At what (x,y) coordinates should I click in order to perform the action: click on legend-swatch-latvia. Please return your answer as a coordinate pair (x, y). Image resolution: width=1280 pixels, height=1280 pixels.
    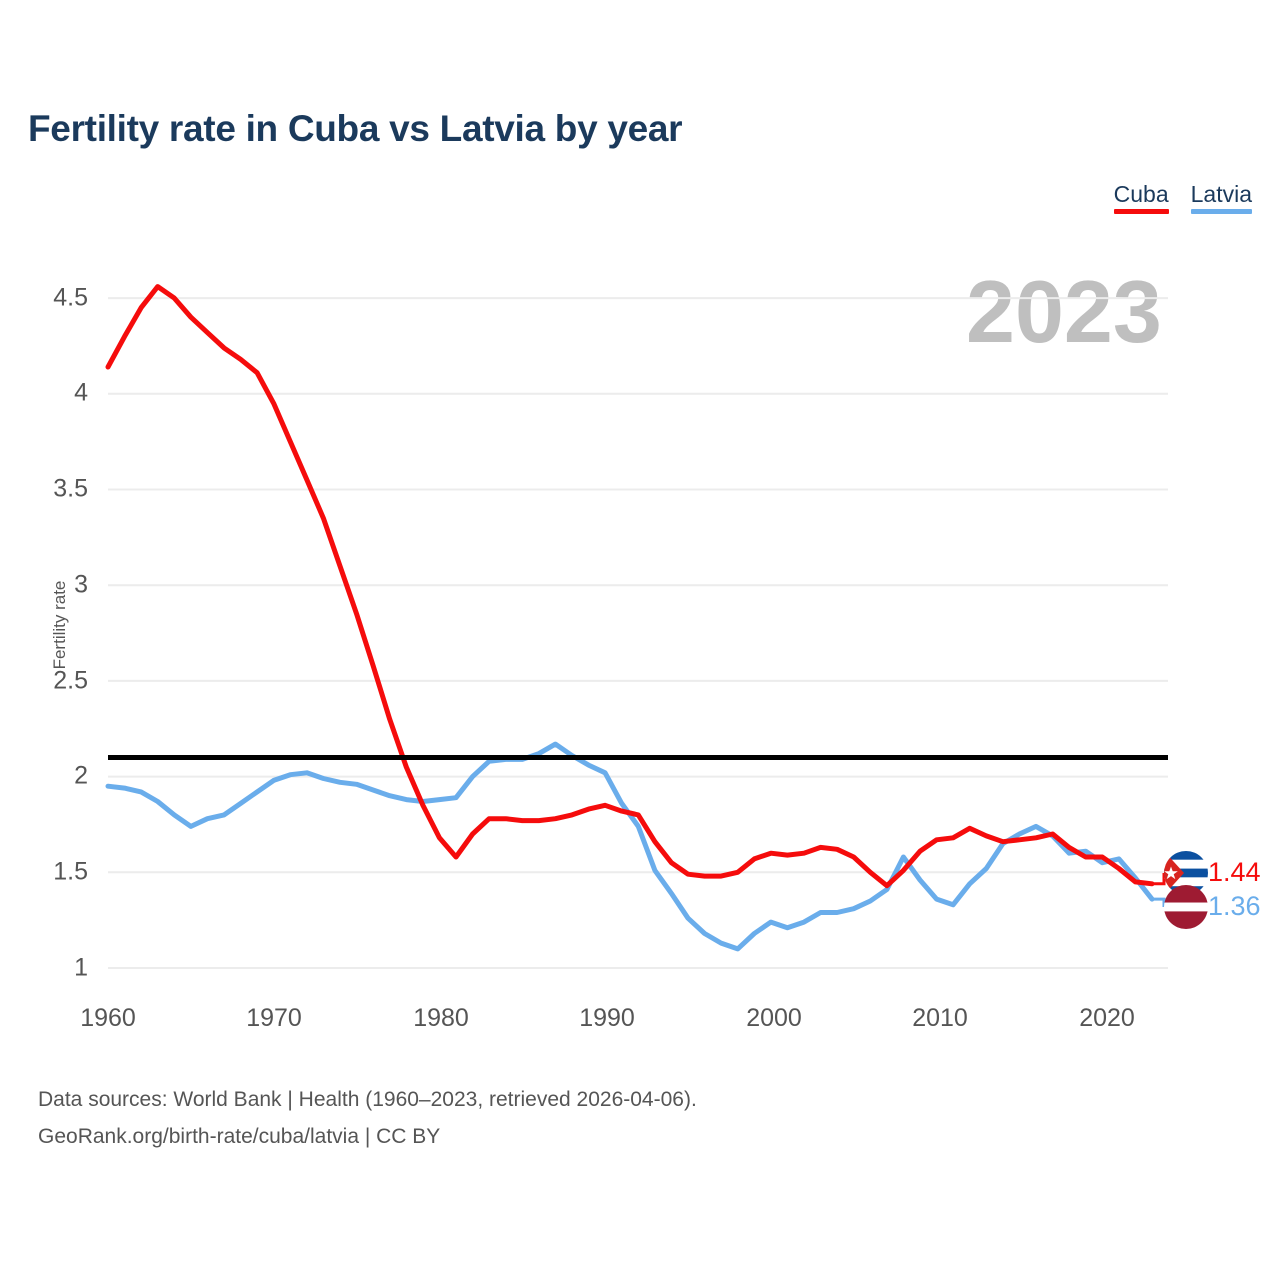
    Looking at the image, I should click on (1221, 212).